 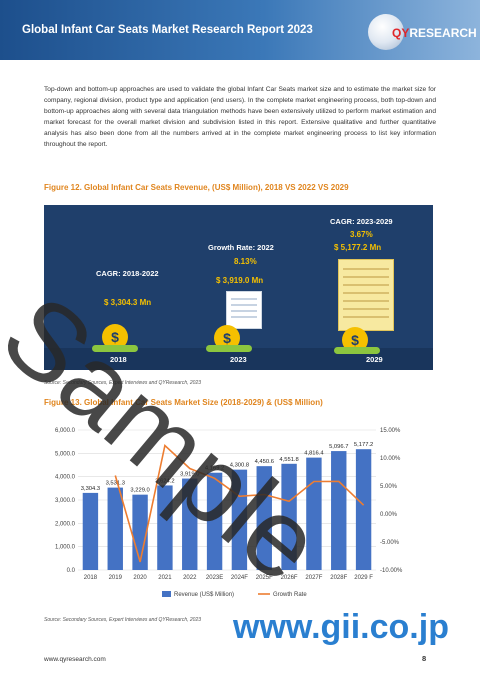 I want to click on cagr-2023-2029-label: CAGR: 2023-2029, so click(x=361, y=221).